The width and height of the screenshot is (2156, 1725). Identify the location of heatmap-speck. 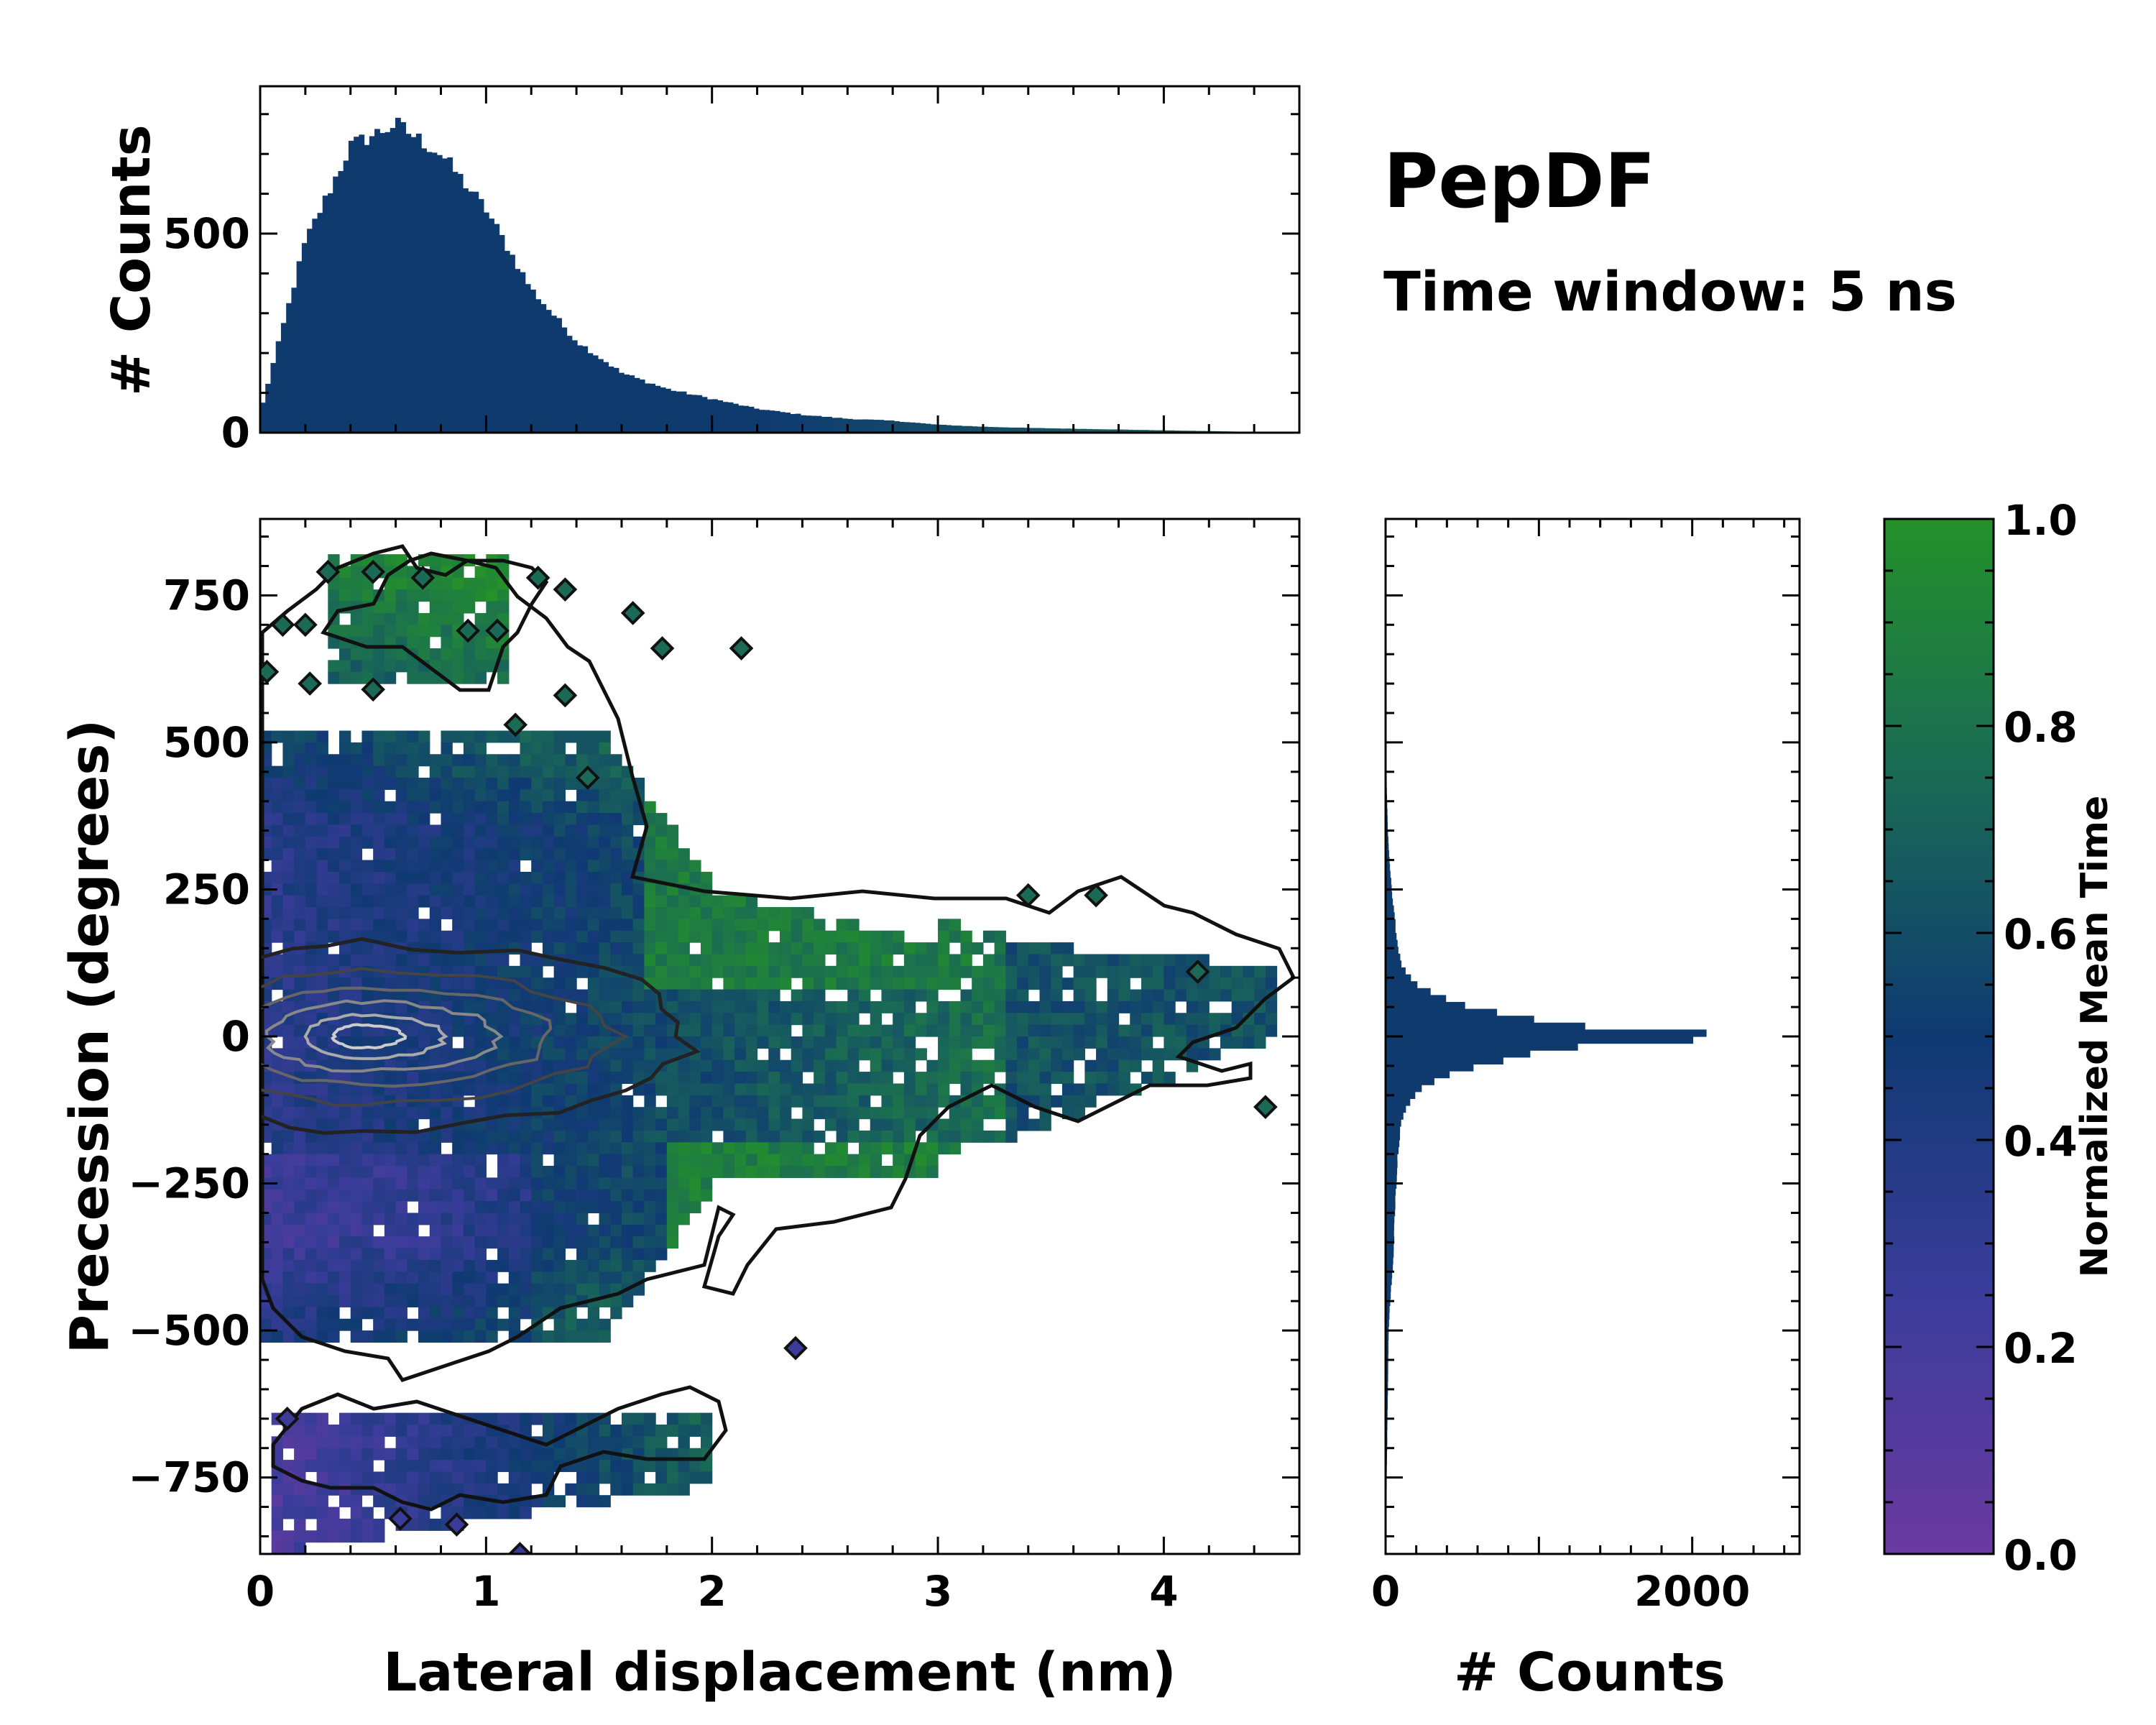
(374, 689).